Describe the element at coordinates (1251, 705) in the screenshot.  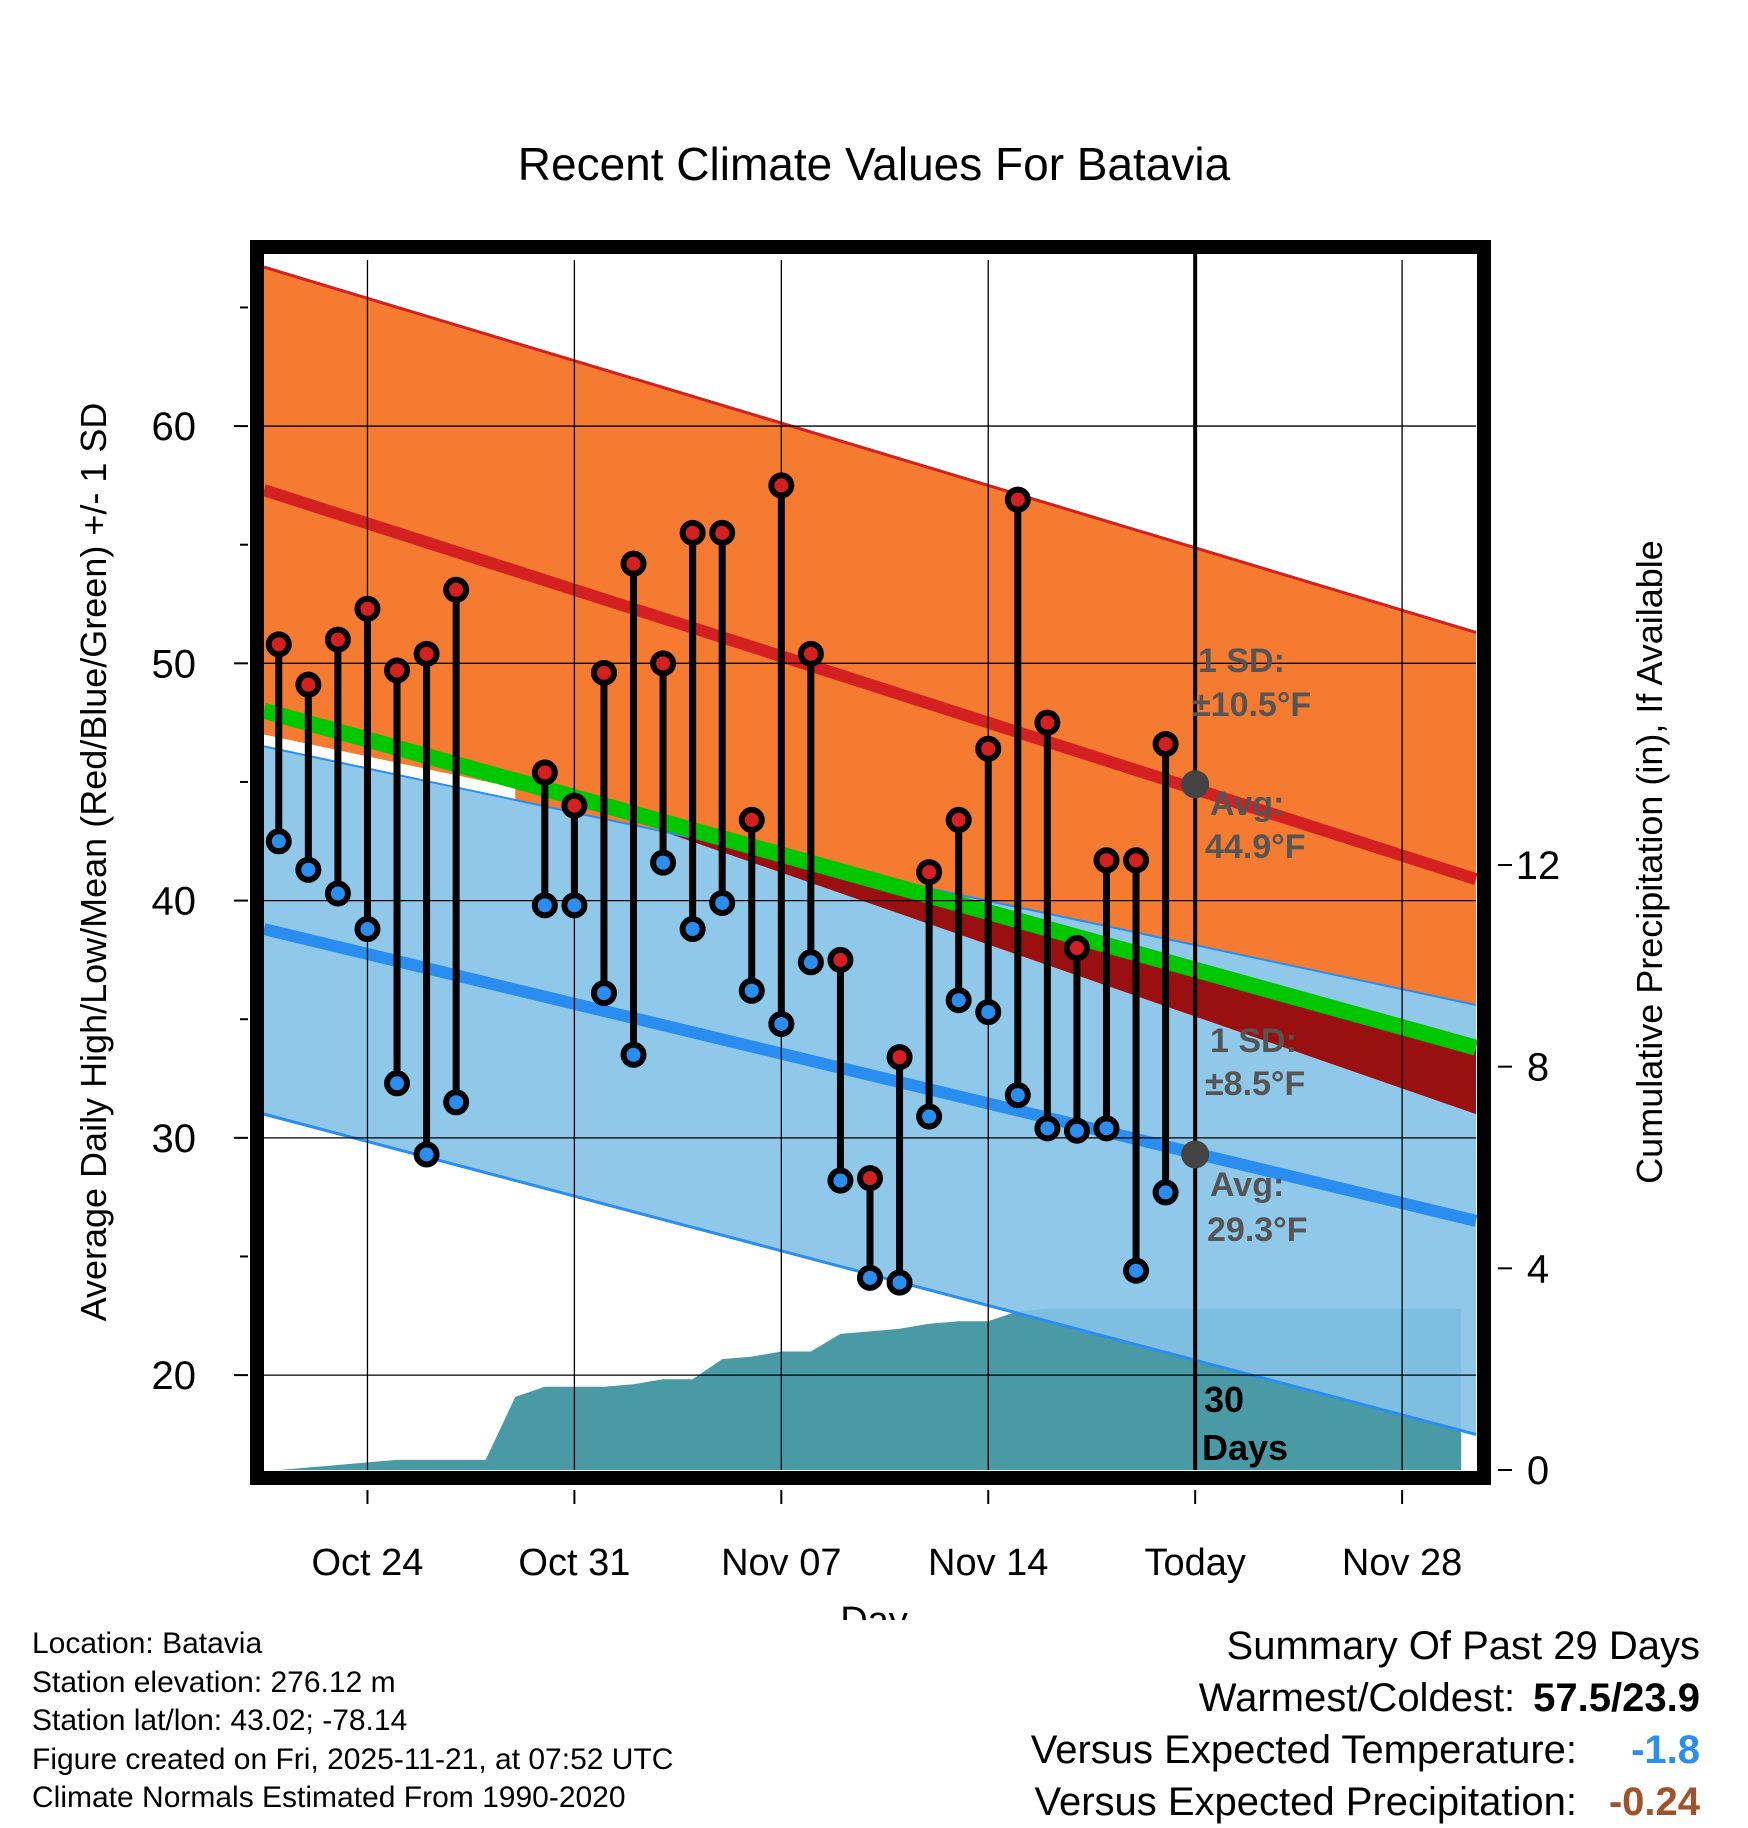
I see `high-sd-value: ±10.5°F` at that location.